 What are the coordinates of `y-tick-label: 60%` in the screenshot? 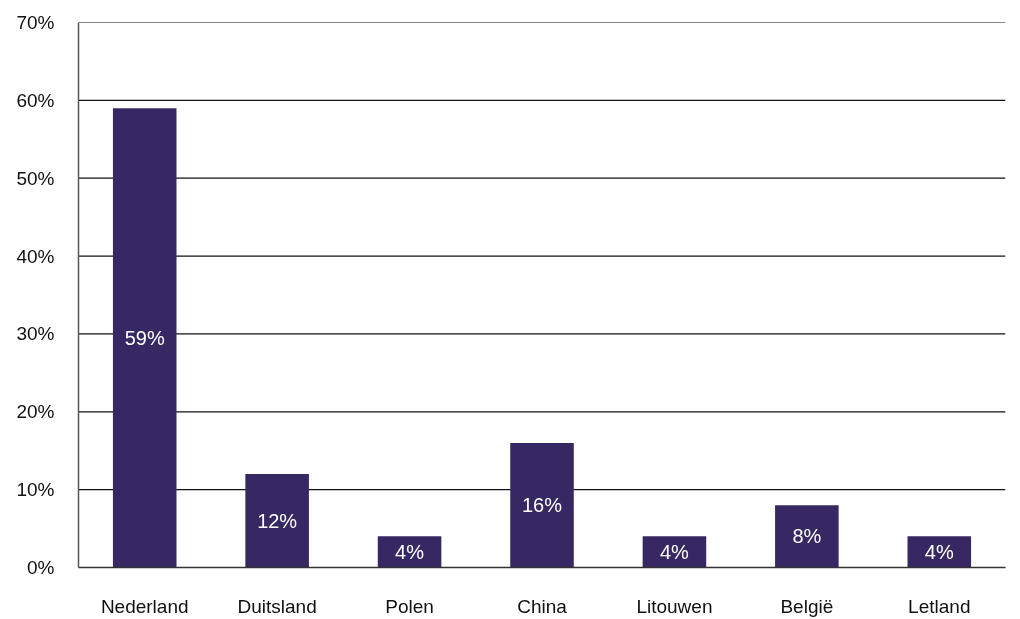 It's located at (35, 100).